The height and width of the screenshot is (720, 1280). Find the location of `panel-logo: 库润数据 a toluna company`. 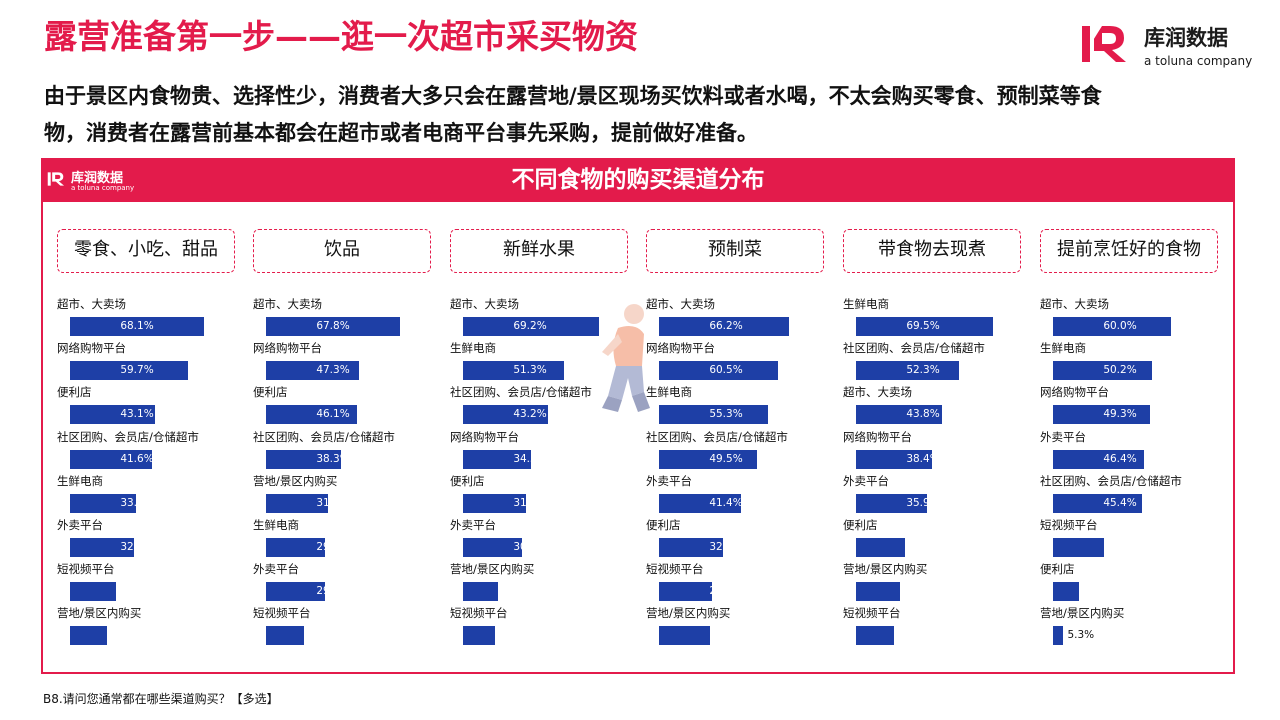

panel-logo: 库润数据 a toluna company is located at coordinates (97, 181).